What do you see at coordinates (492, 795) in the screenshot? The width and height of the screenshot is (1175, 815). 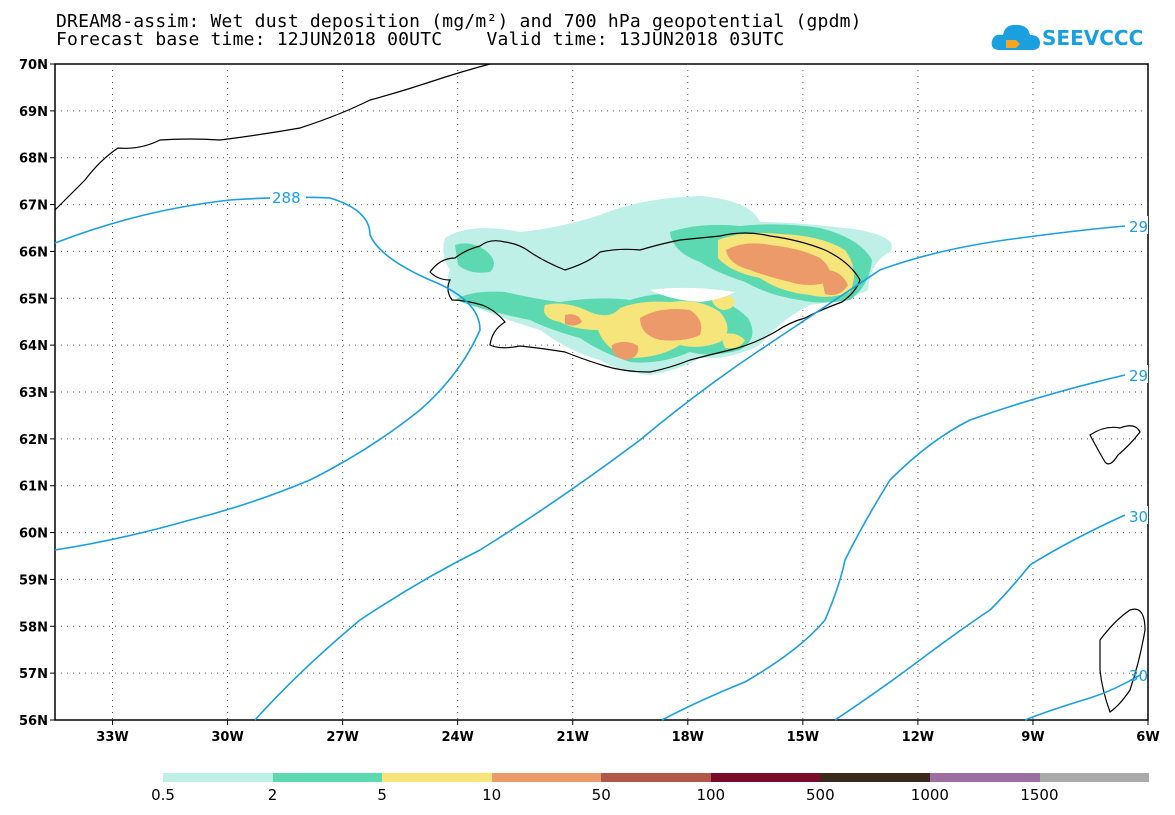 I see `legend-label: 10` at bounding box center [492, 795].